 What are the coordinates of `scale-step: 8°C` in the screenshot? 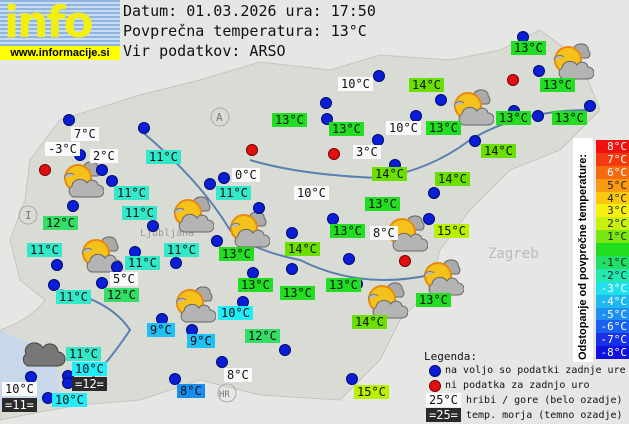 It's located at (612, 146).